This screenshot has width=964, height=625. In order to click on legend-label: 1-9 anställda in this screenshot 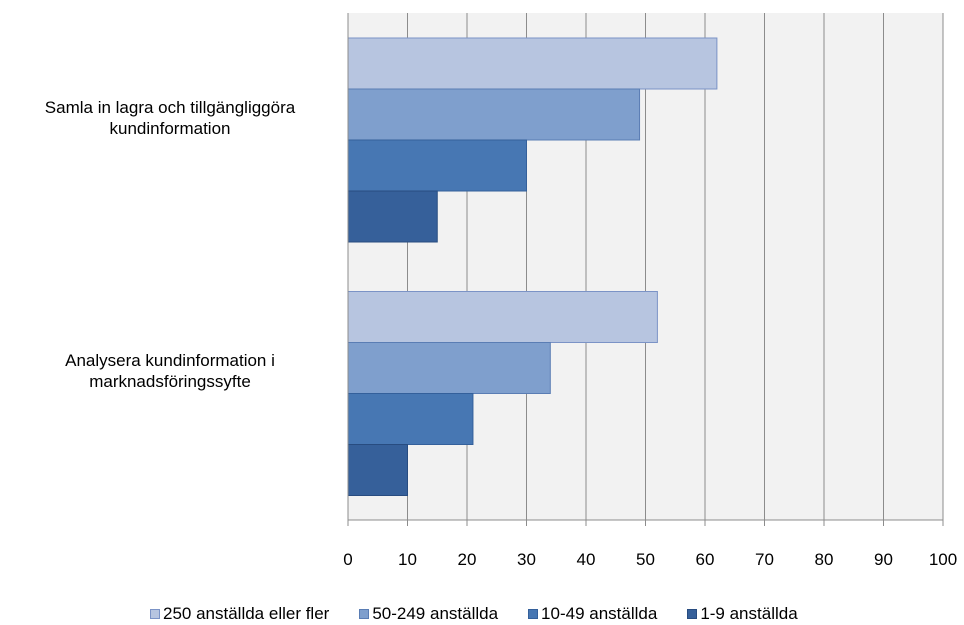, I will do `click(749, 613)`.